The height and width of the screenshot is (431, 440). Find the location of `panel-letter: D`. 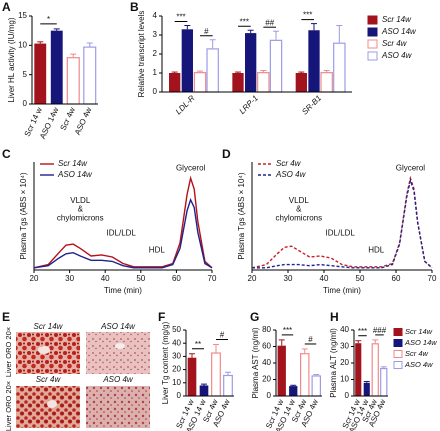

panel-letter: D is located at coordinates (226, 154).